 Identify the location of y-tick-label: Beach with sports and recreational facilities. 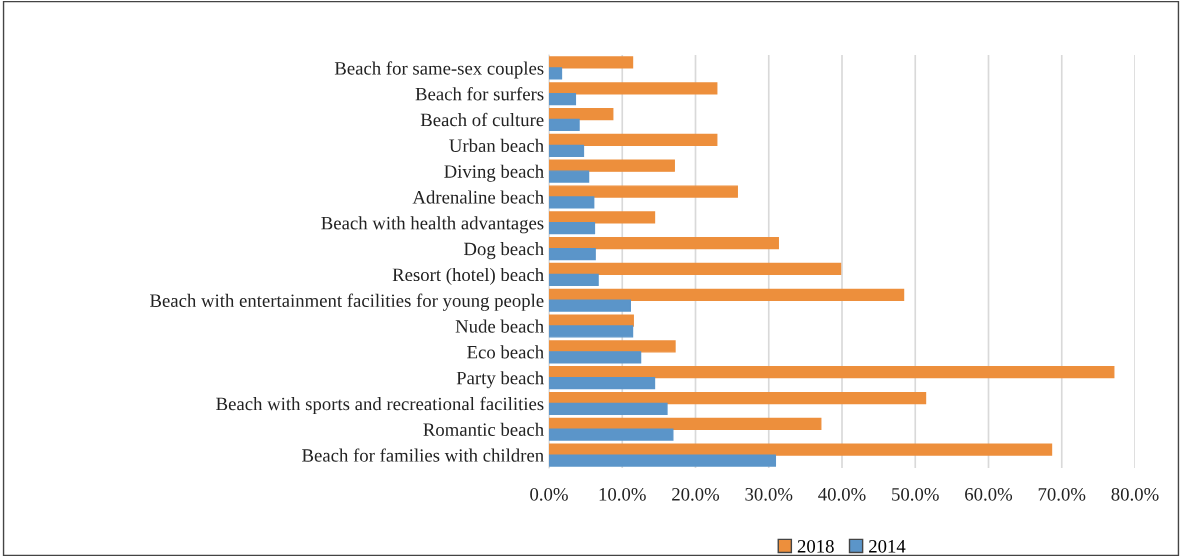
(380, 405).